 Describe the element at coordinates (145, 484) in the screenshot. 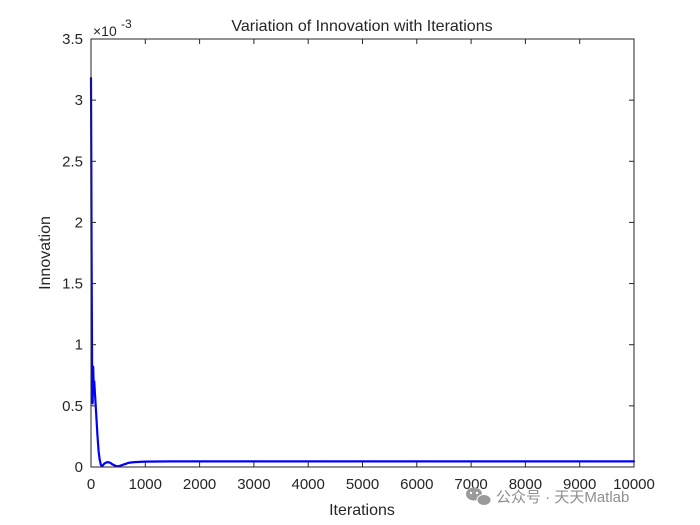

I see `x-tick-label: 1000` at that location.